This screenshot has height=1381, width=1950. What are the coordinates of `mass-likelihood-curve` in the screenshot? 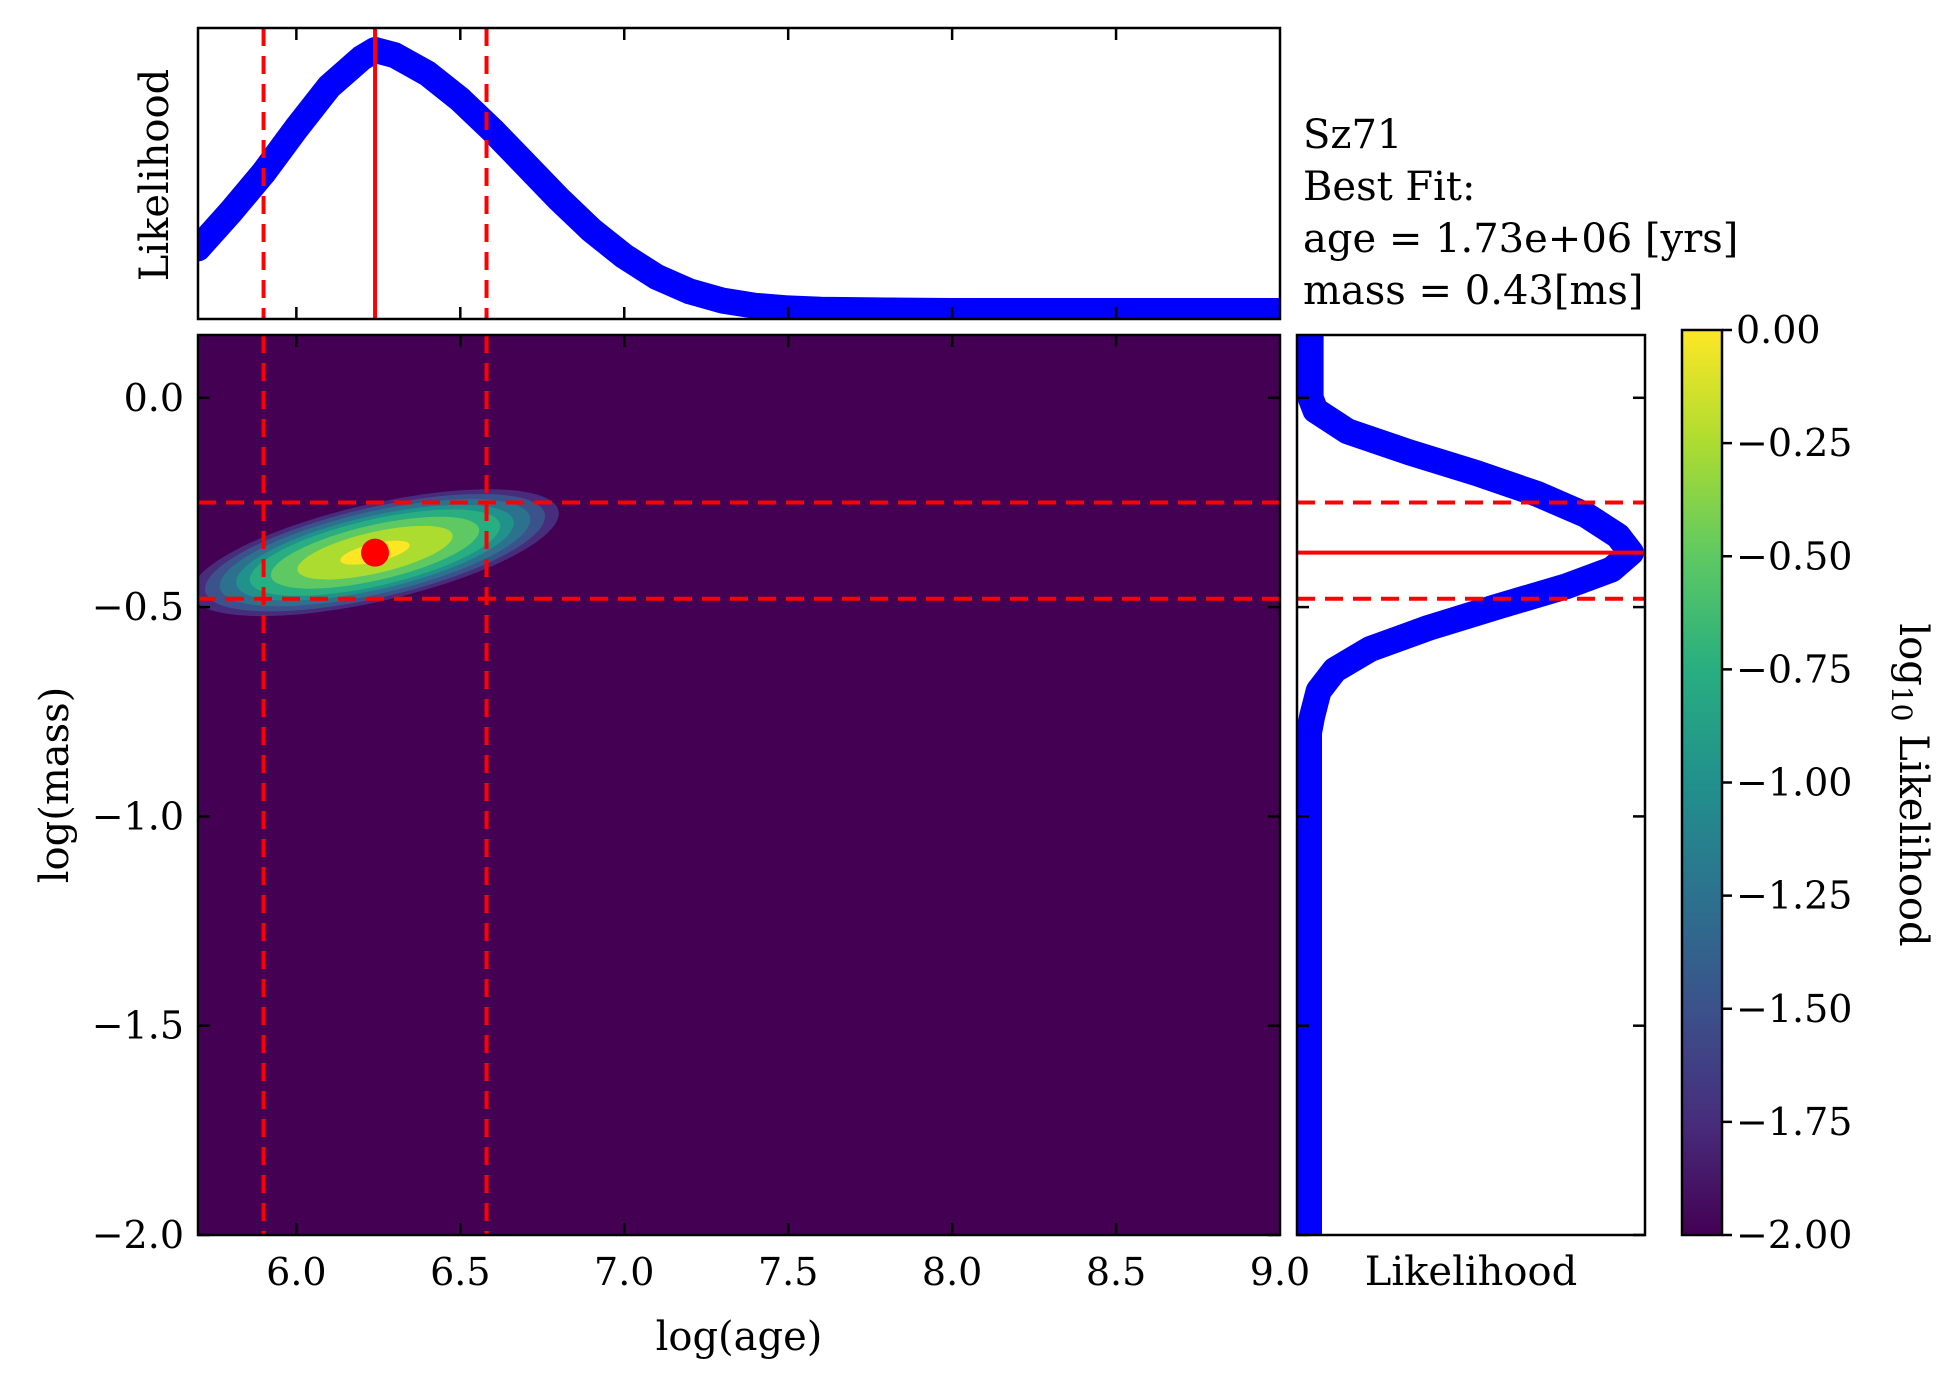 It's located at (1470, 785).